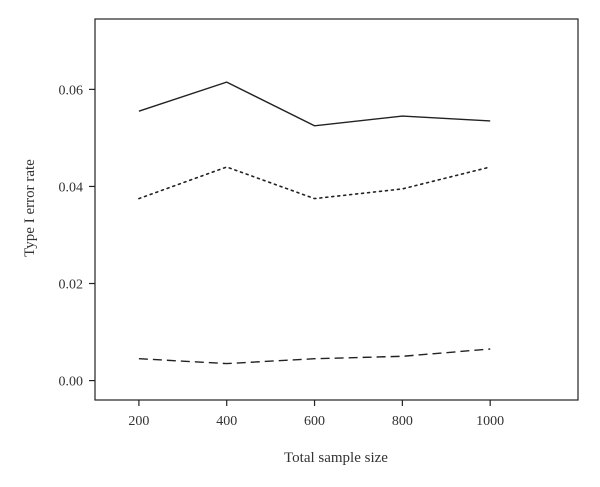 This screenshot has width=600, height=487. What do you see at coordinates (71, 285) in the screenshot?
I see `y-tick-label: 0.02` at bounding box center [71, 285].